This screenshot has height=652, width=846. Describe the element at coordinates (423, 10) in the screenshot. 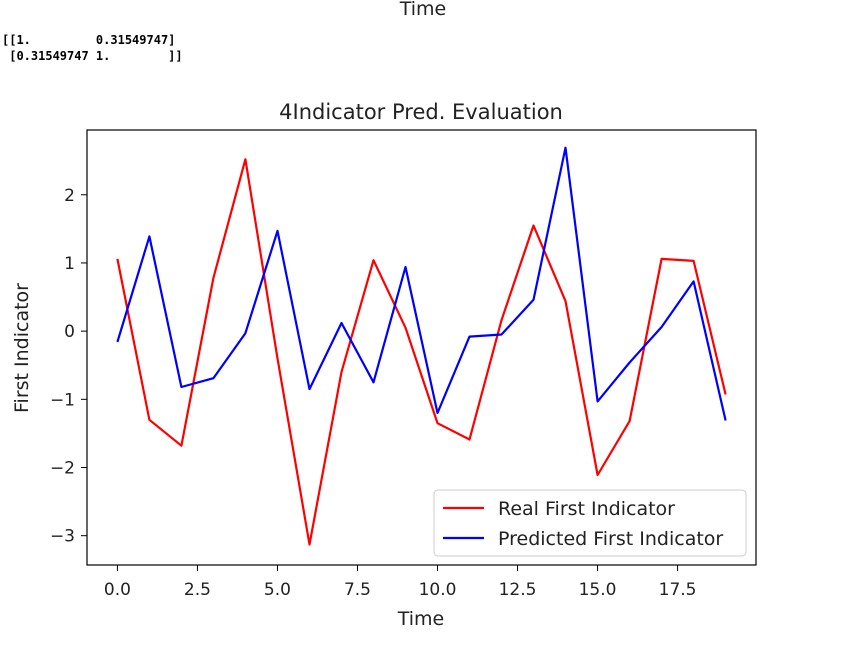

I see `previous-plot-xlabel: Time` at that location.